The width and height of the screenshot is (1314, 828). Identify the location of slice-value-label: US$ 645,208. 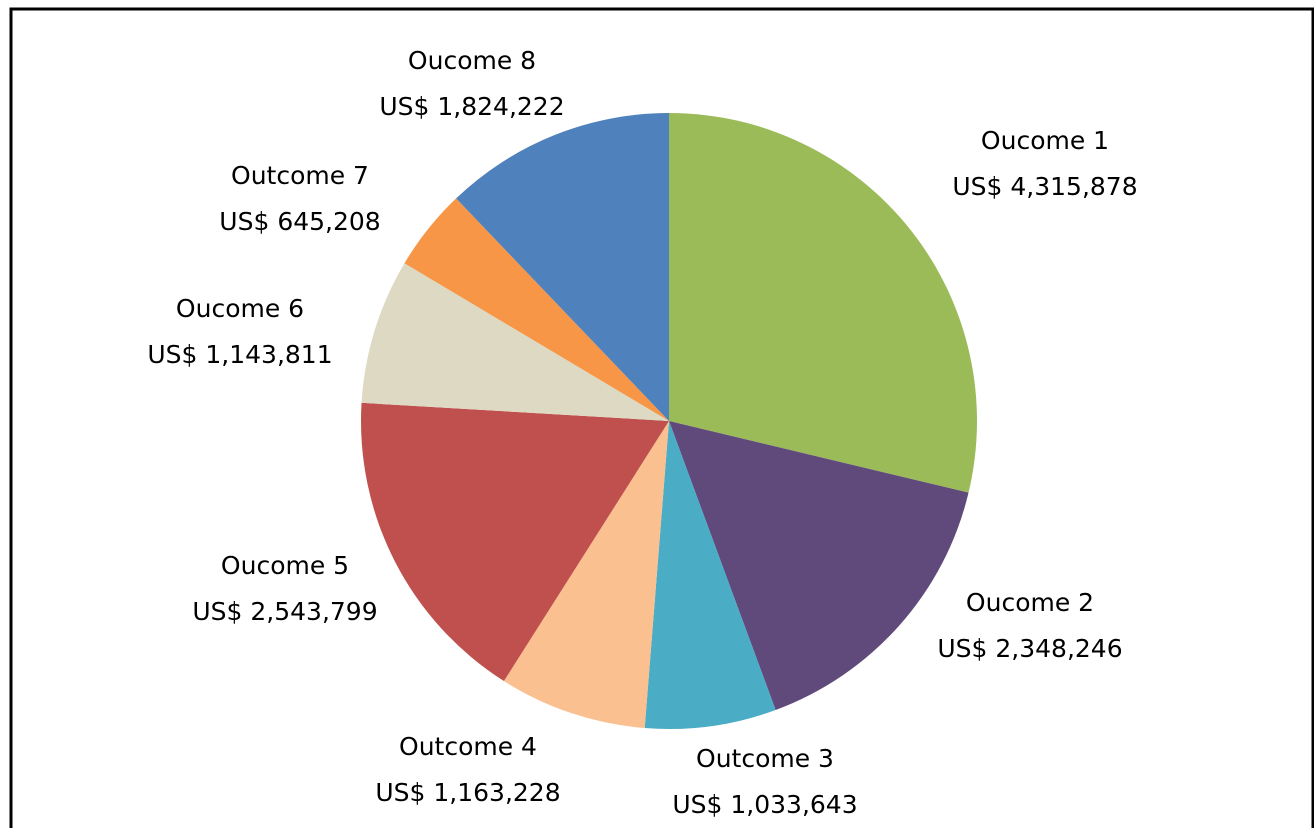
(299, 221).